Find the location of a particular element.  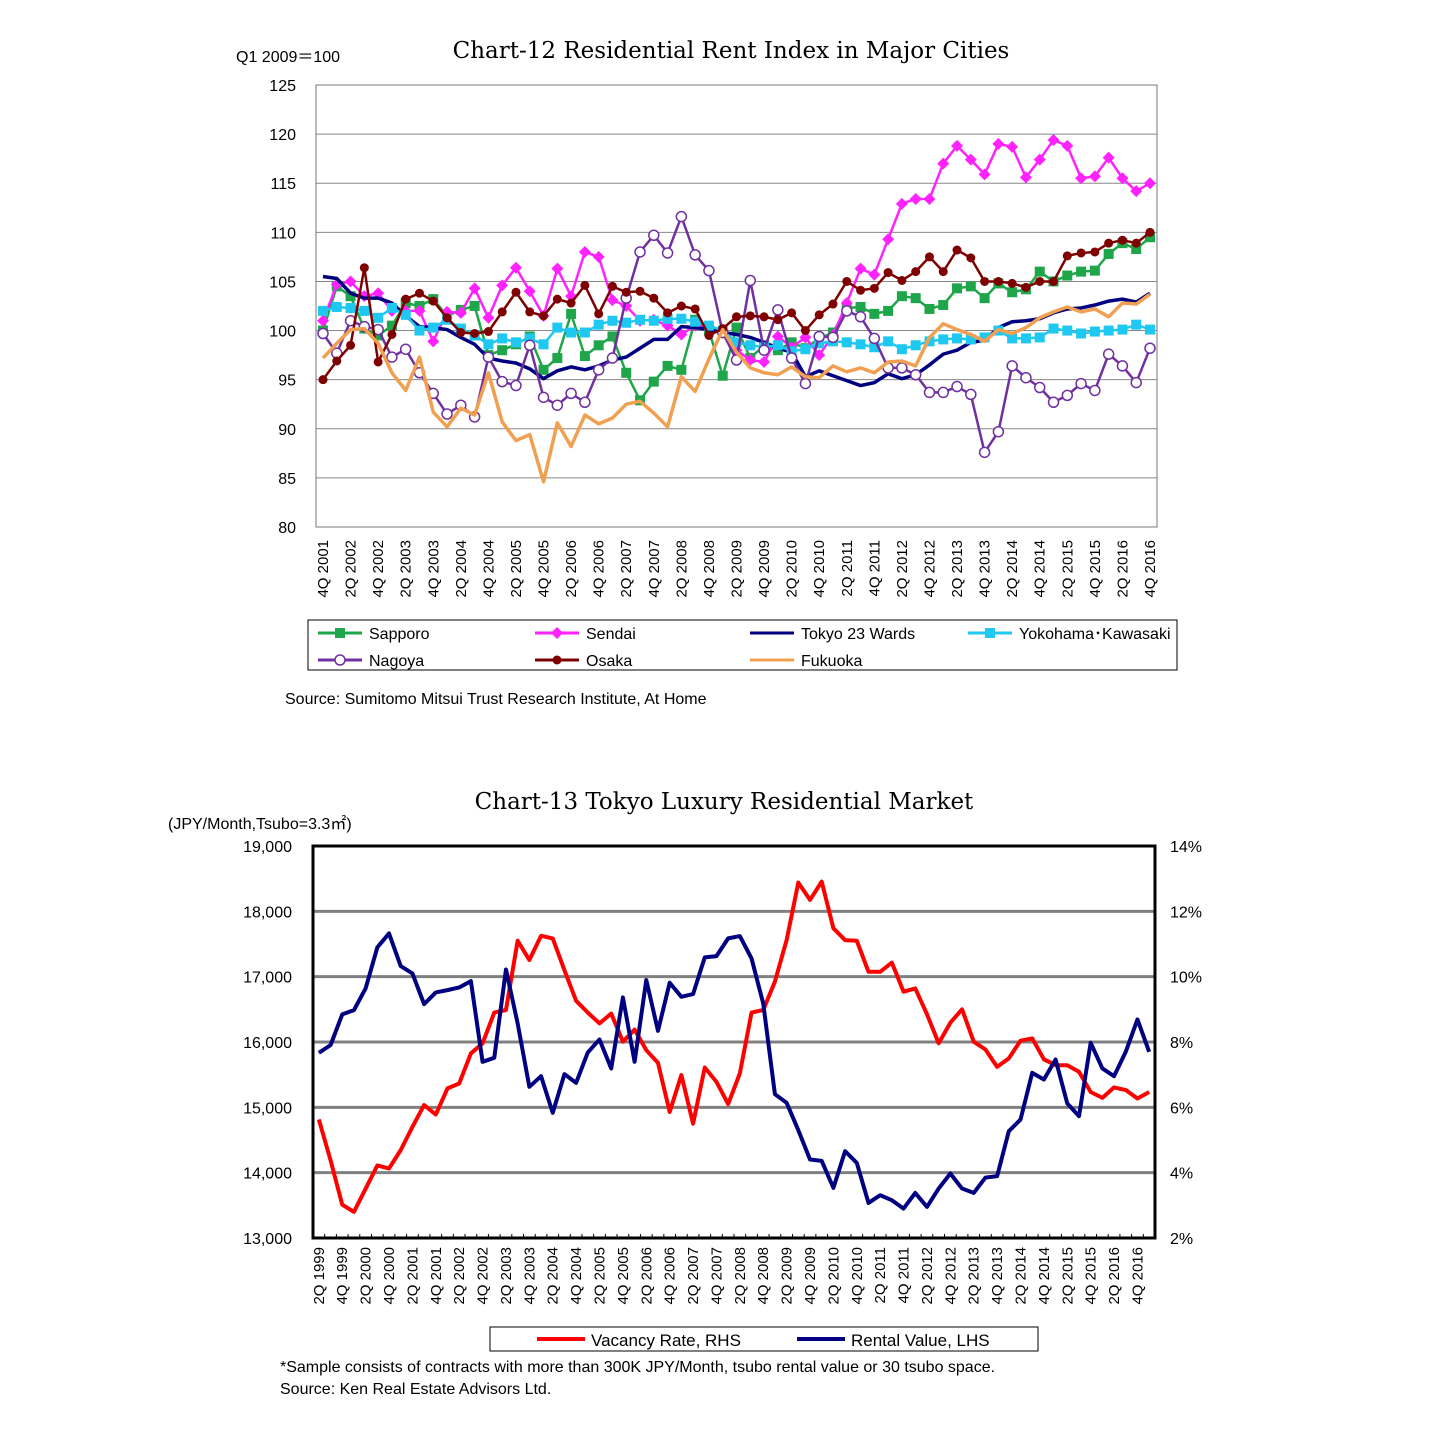

x-tick-label: 4Q 2010 is located at coordinates (819, 569).